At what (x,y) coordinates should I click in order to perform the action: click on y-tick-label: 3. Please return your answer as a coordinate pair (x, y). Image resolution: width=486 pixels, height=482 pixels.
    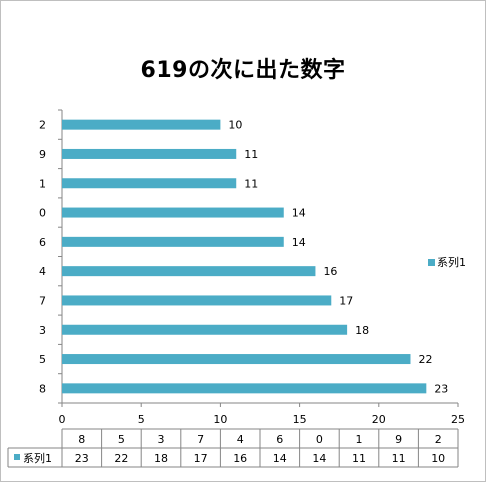
    Looking at the image, I should click on (42, 330).